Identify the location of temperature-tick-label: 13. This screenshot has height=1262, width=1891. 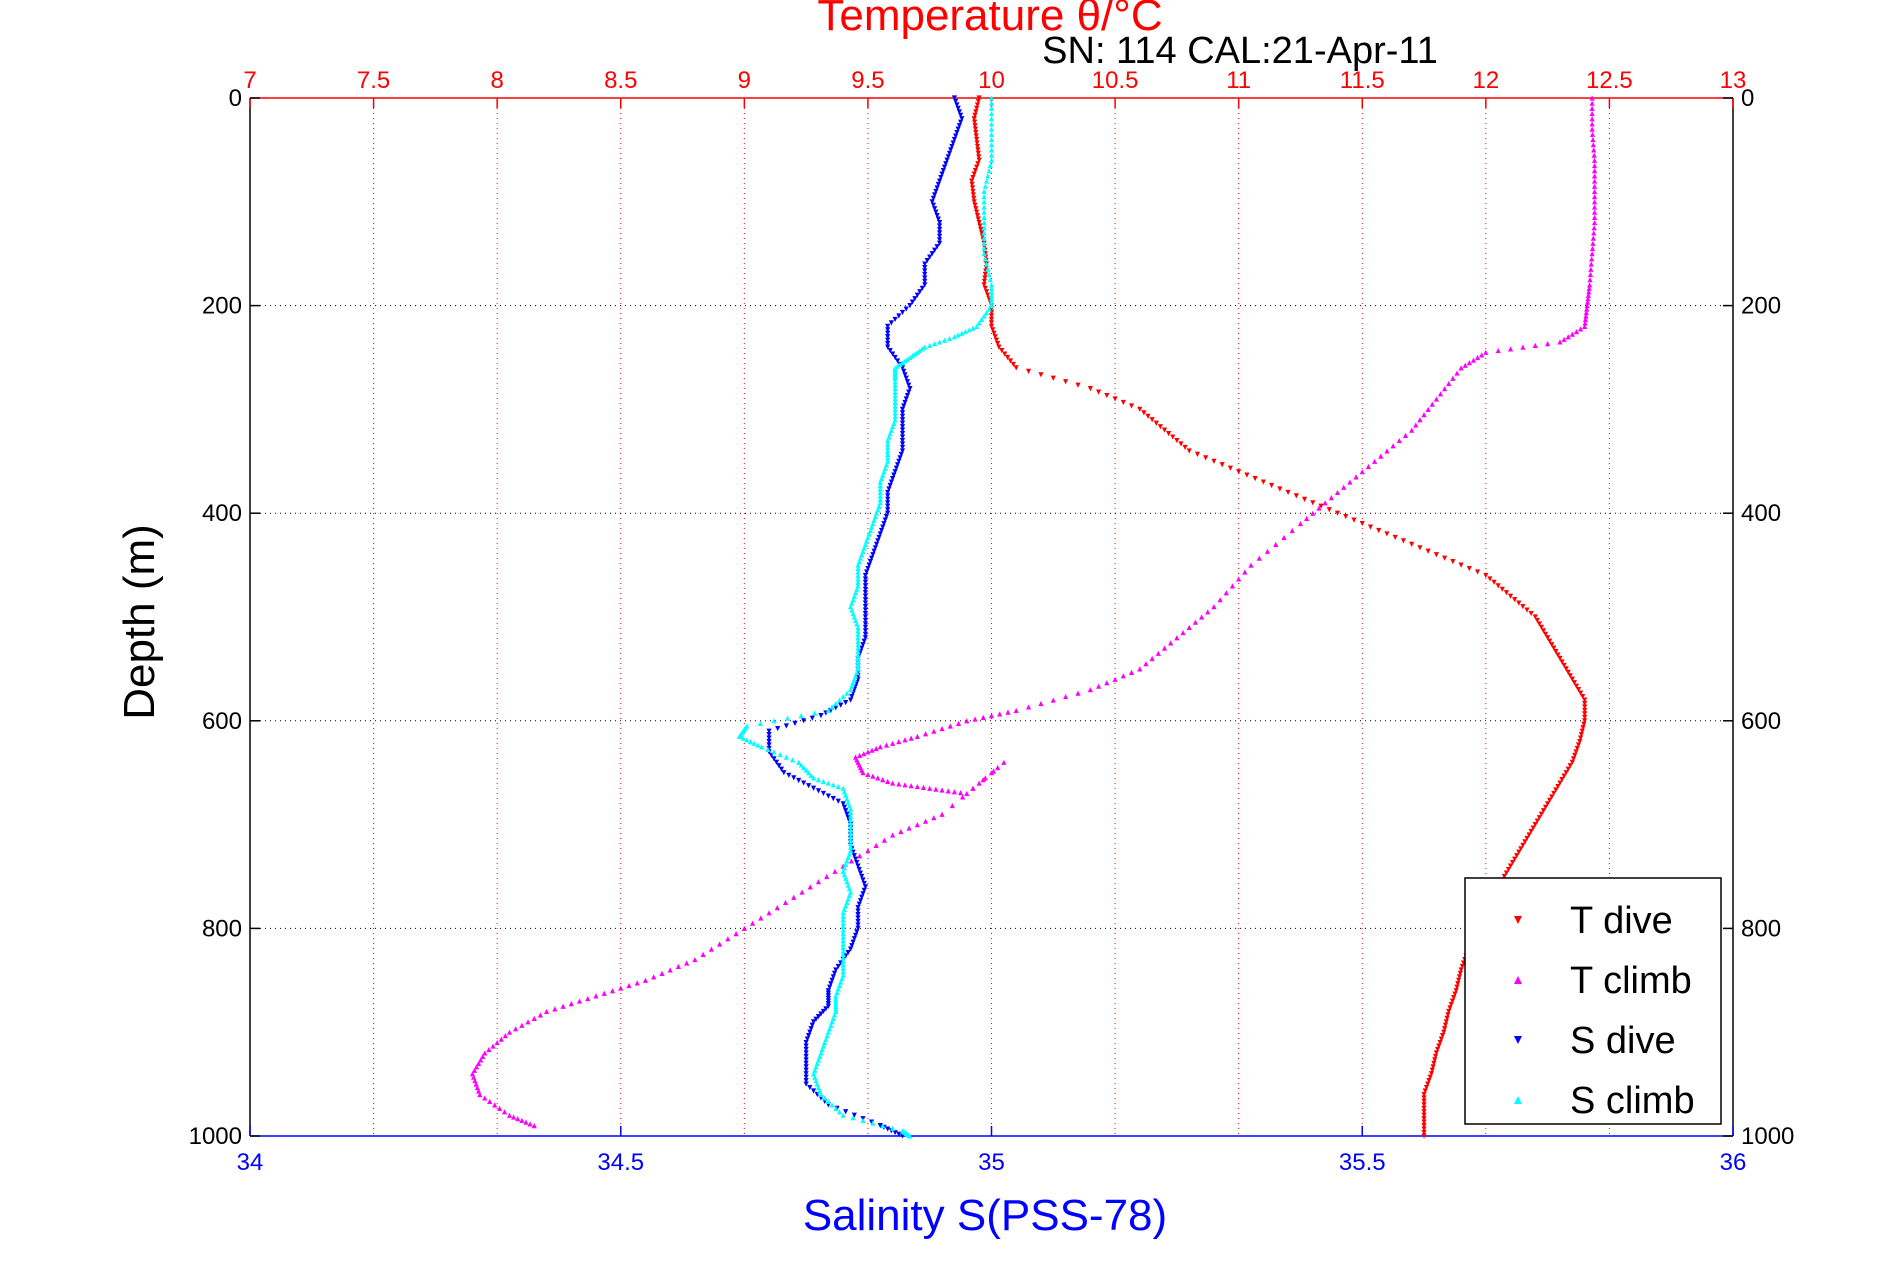
(1733, 80).